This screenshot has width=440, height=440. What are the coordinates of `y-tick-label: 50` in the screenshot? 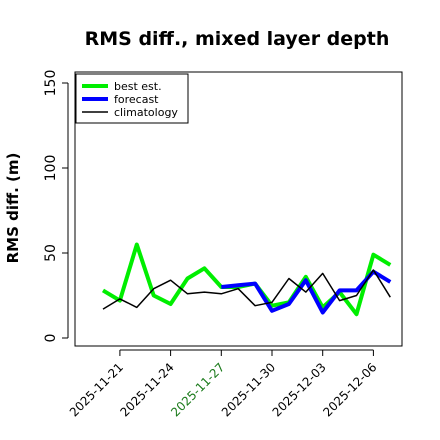 It's located at (51, 253).